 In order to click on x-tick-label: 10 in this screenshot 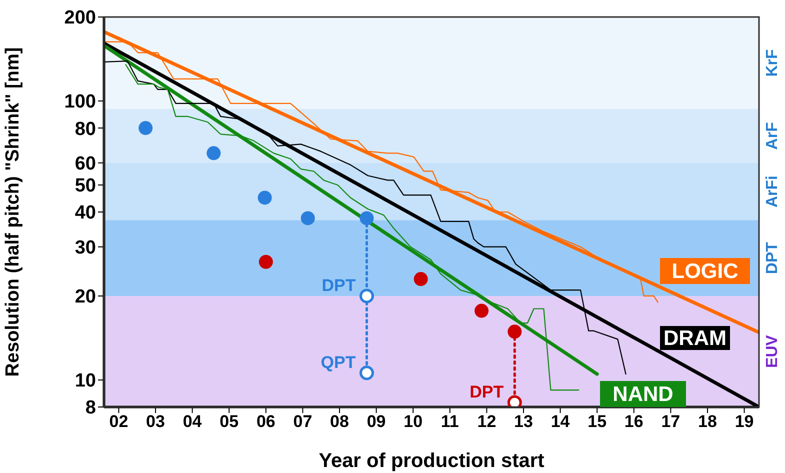, I will do `click(413, 422)`.